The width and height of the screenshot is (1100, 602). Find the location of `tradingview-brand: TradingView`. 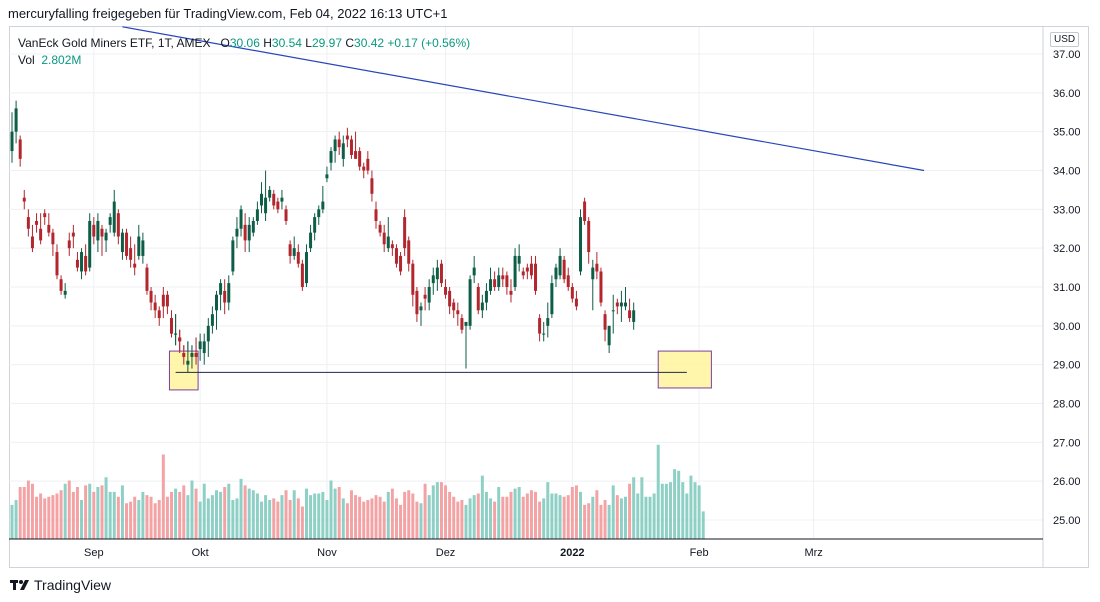

tradingview-brand: TradingView is located at coordinates (60, 585).